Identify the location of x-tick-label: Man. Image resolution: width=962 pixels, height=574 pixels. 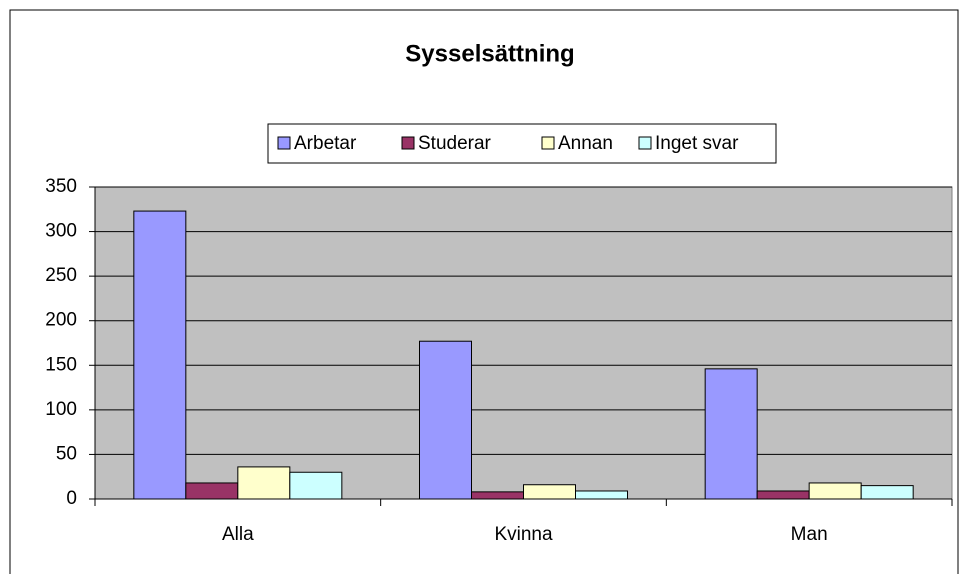
(809, 534).